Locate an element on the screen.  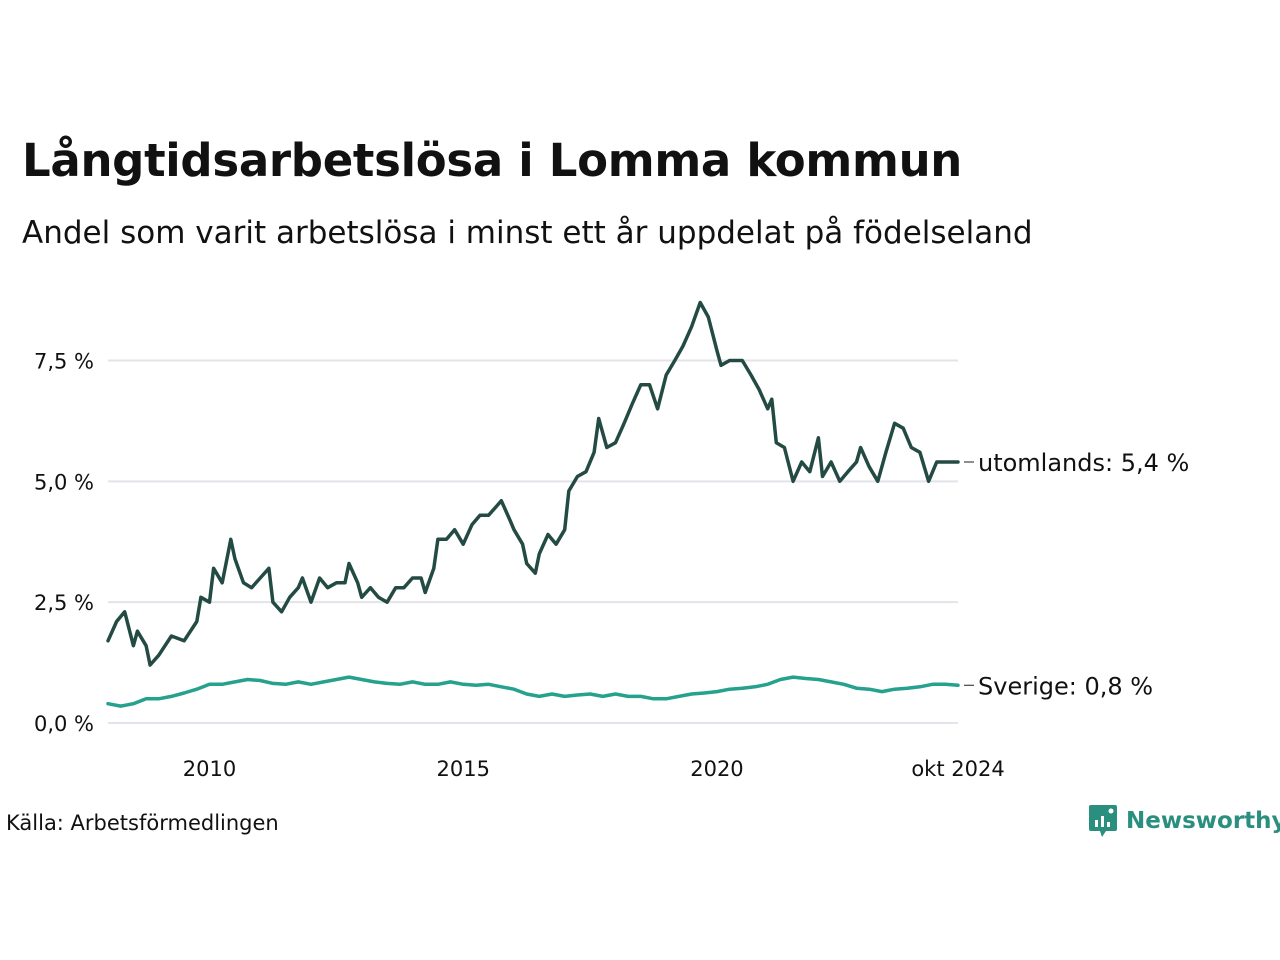
chart-title: Långtidsarbetslösa i Lomma kommun is located at coordinates (492, 160).